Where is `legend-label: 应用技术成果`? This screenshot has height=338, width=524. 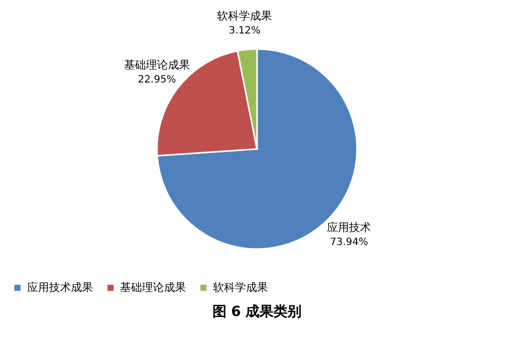 legend-label: 应用技术成果 is located at coordinates (60, 287).